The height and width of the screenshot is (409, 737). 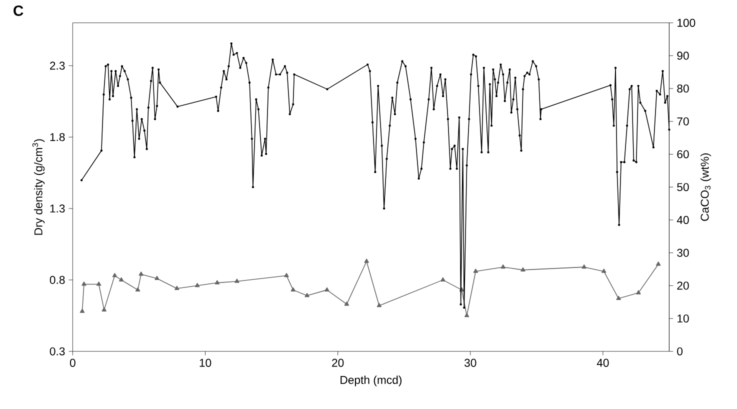 I want to click on y-tick-label: 1.3, so click(x=57, y=208).